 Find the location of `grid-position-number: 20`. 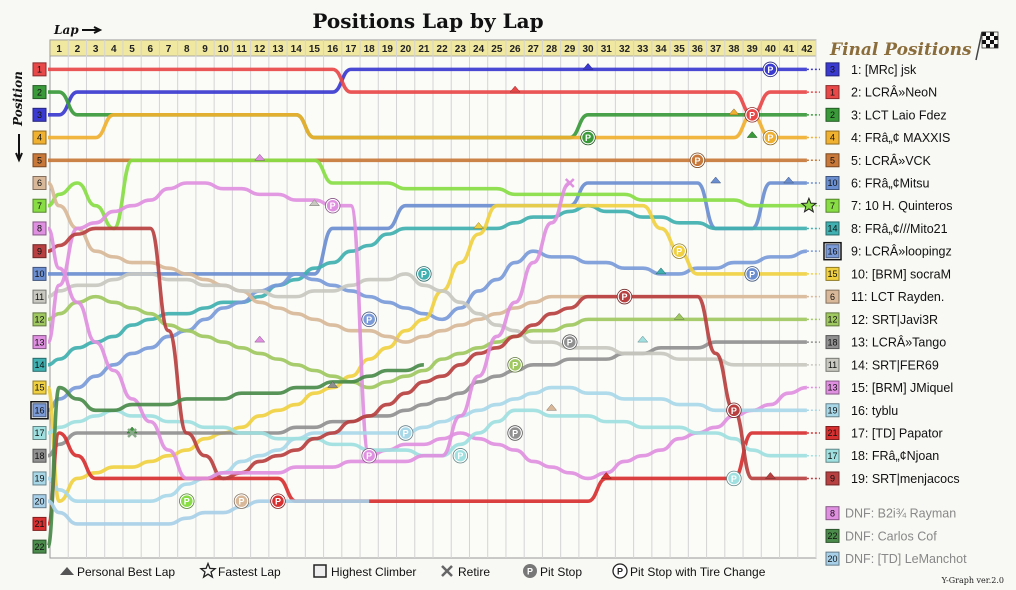

grid-position-number: 20 is located at coordinates (39, 501).